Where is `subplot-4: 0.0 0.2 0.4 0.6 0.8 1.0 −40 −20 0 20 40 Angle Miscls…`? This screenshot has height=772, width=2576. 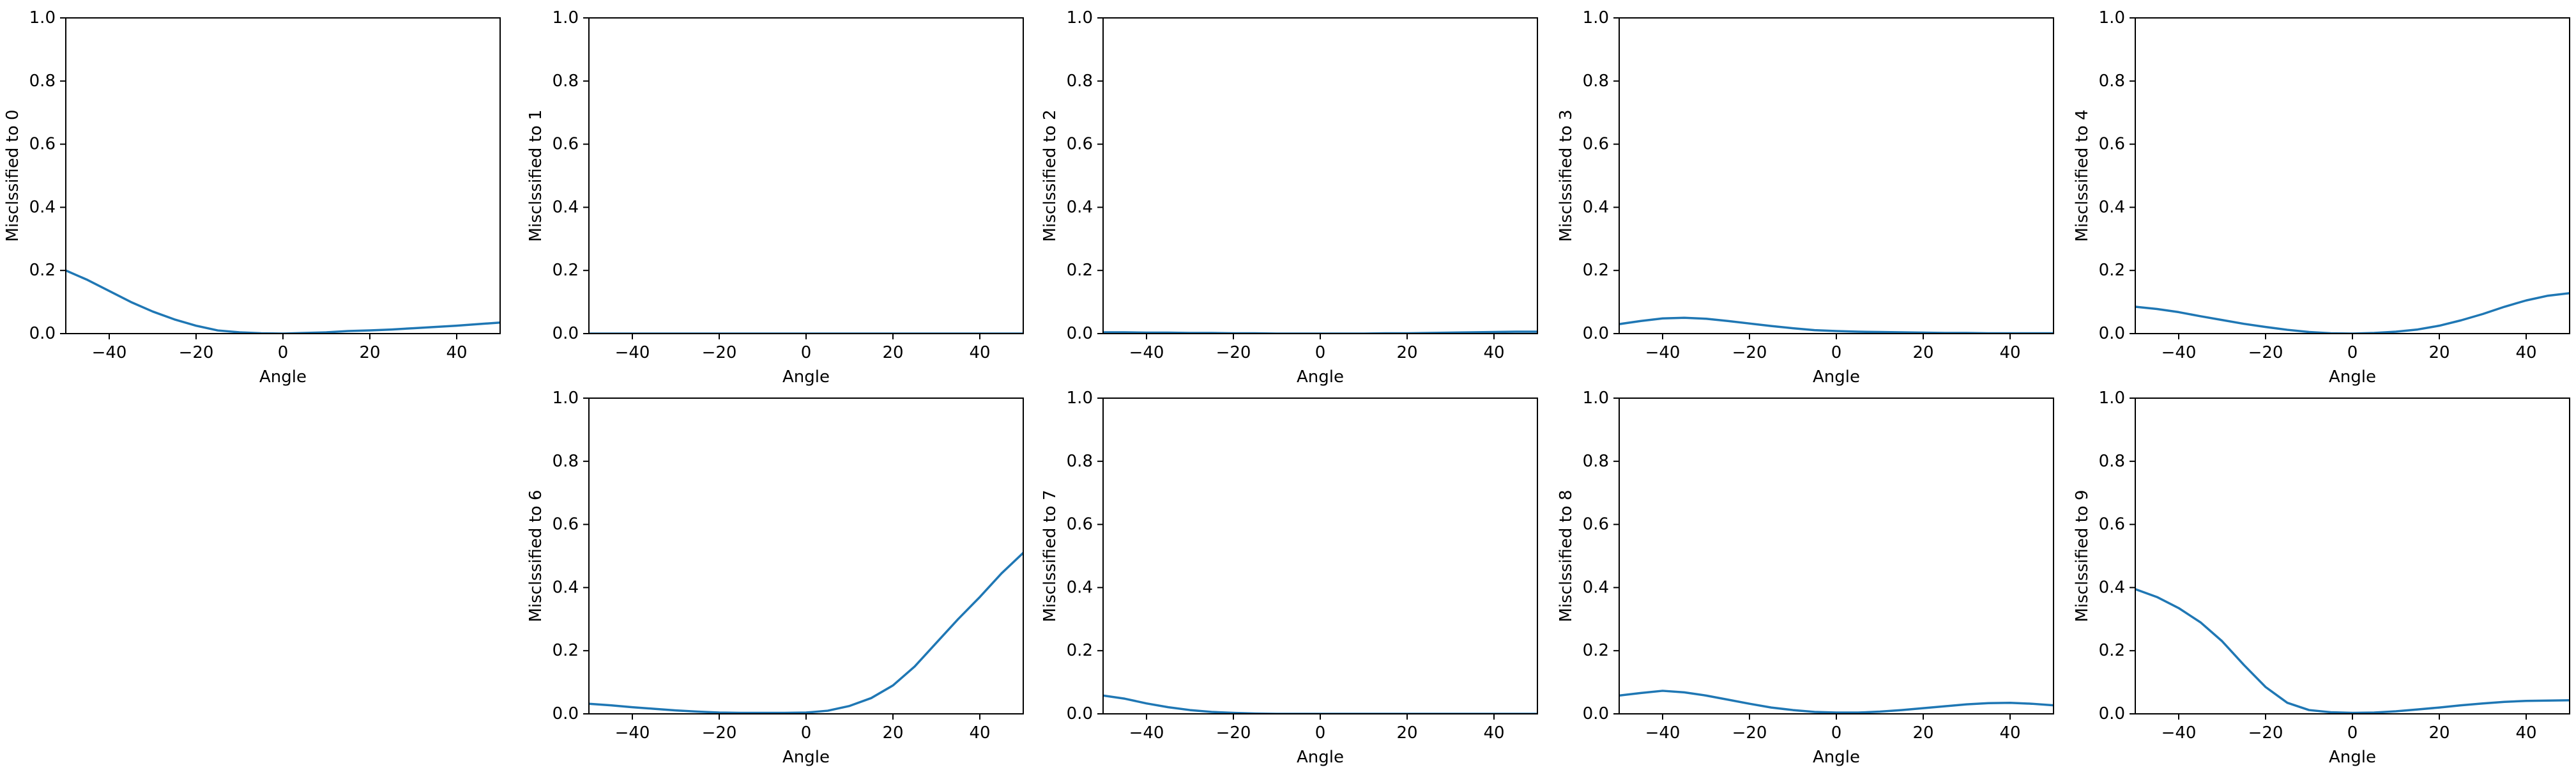 subplot-4: 0.0 0.2 0.4 0.6 0.8 1.0 −40 −20 0 20 40 Angle Miscls… is located at coordinates (2321, 198).